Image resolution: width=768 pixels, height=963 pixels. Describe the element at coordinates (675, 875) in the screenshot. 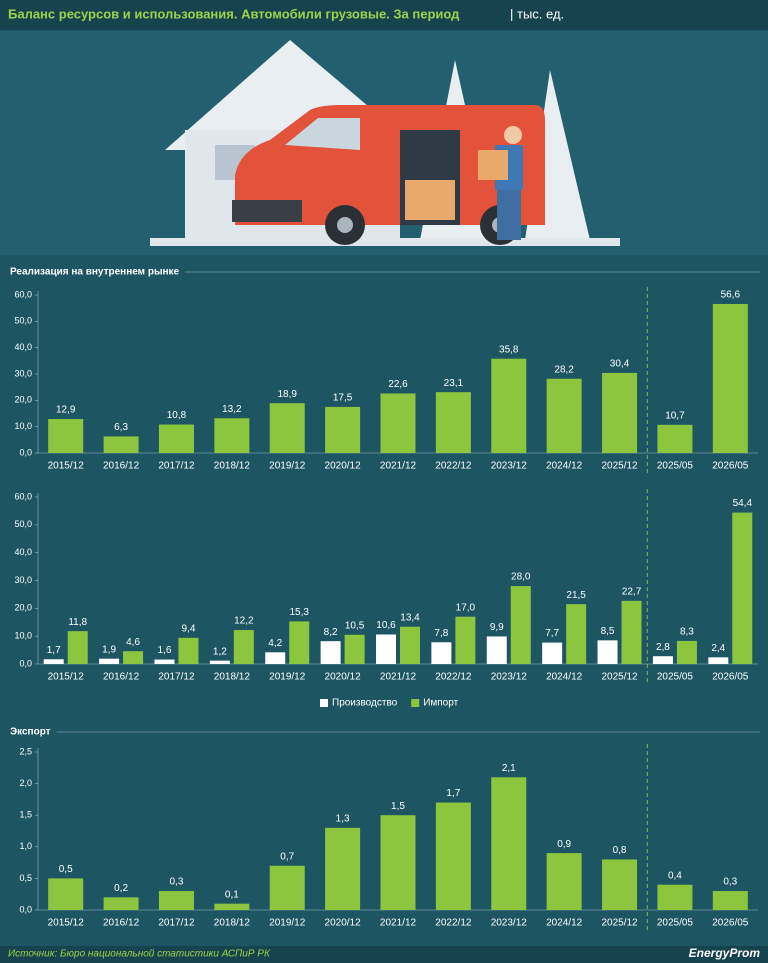

I see `value-label: 0,4` at that location.